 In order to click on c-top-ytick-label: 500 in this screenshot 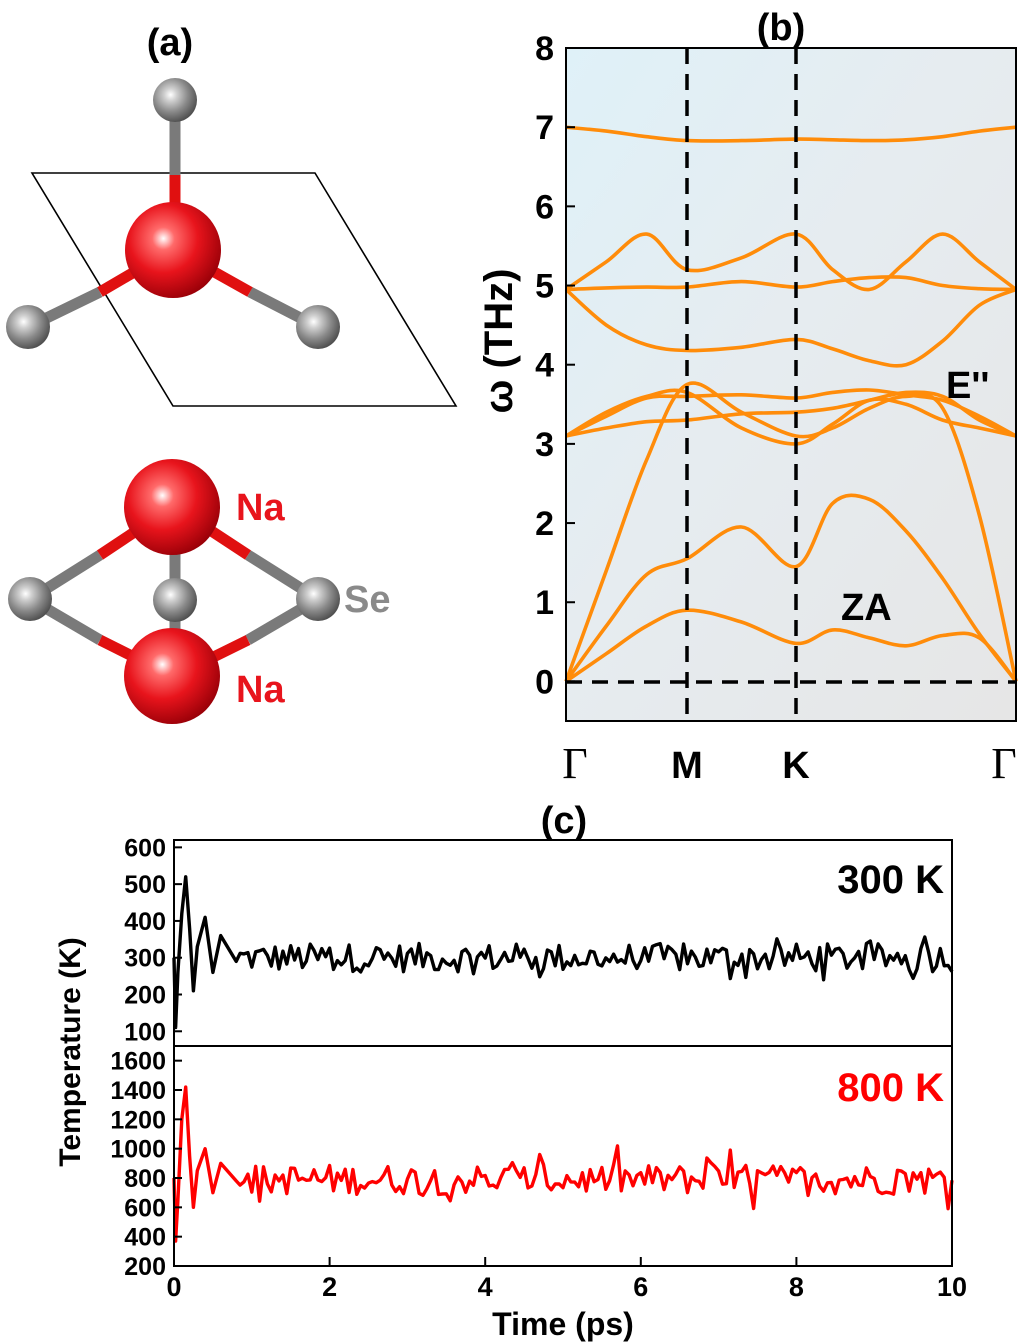, I will do `click(145, 885)`.